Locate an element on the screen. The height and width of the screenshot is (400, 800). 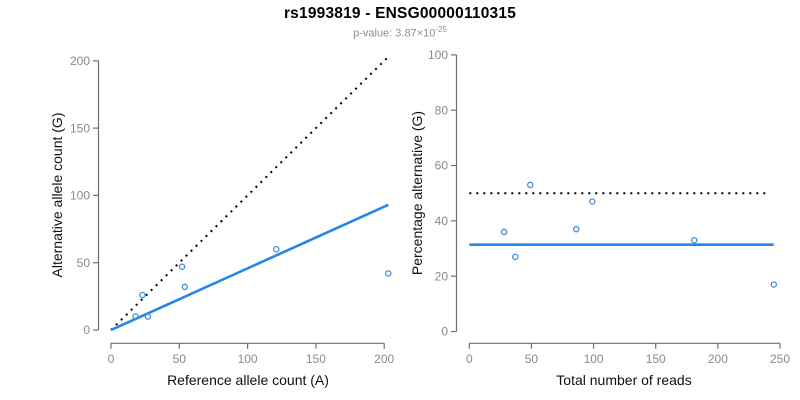
percentage-alternative-x-tick-label: 50 is located at coordinates (532, 359).